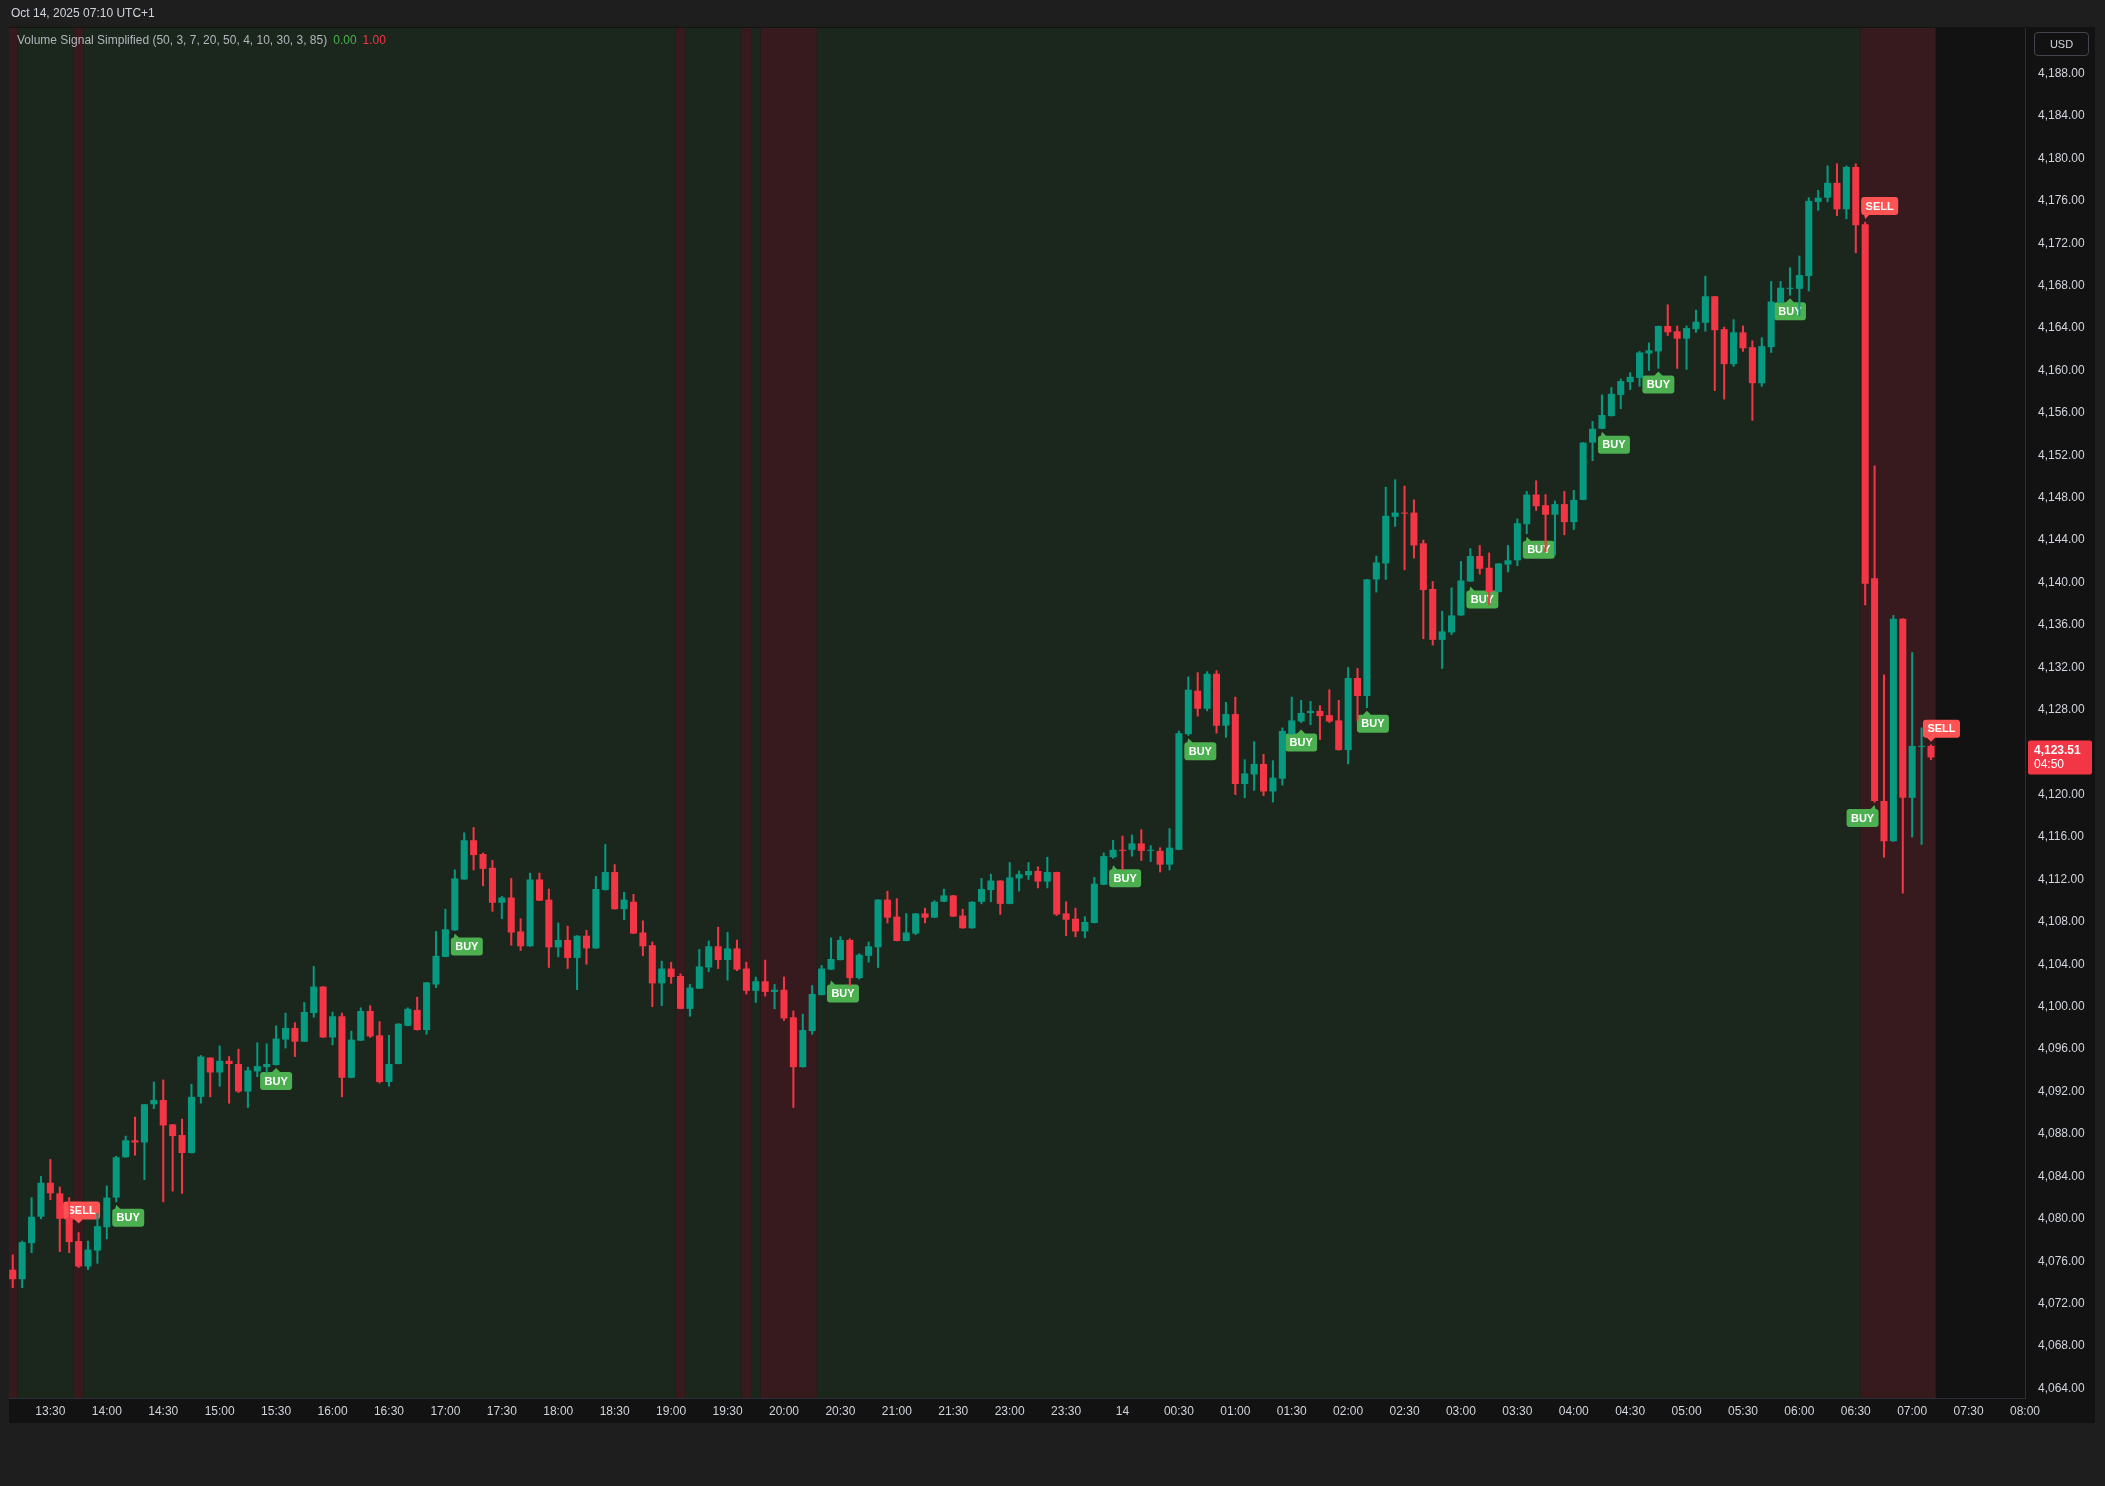 The image size is (2105, 1486). Describe the element at coordinates (2062, 284) in the screenshot. I see `y-tick-label: 4,168.00` at that location.